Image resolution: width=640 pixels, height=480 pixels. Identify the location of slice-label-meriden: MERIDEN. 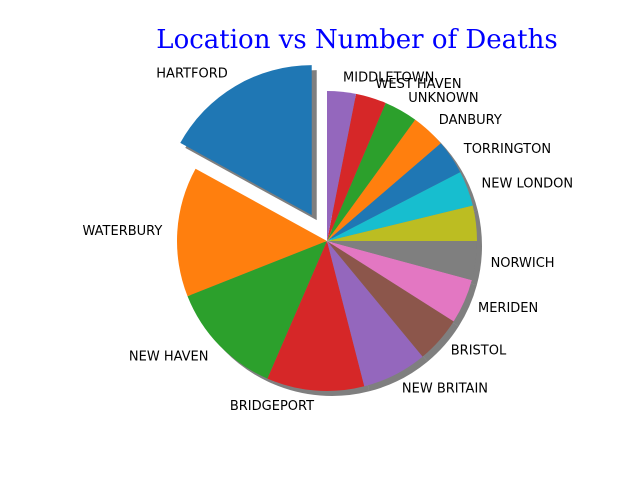
(508, 308).